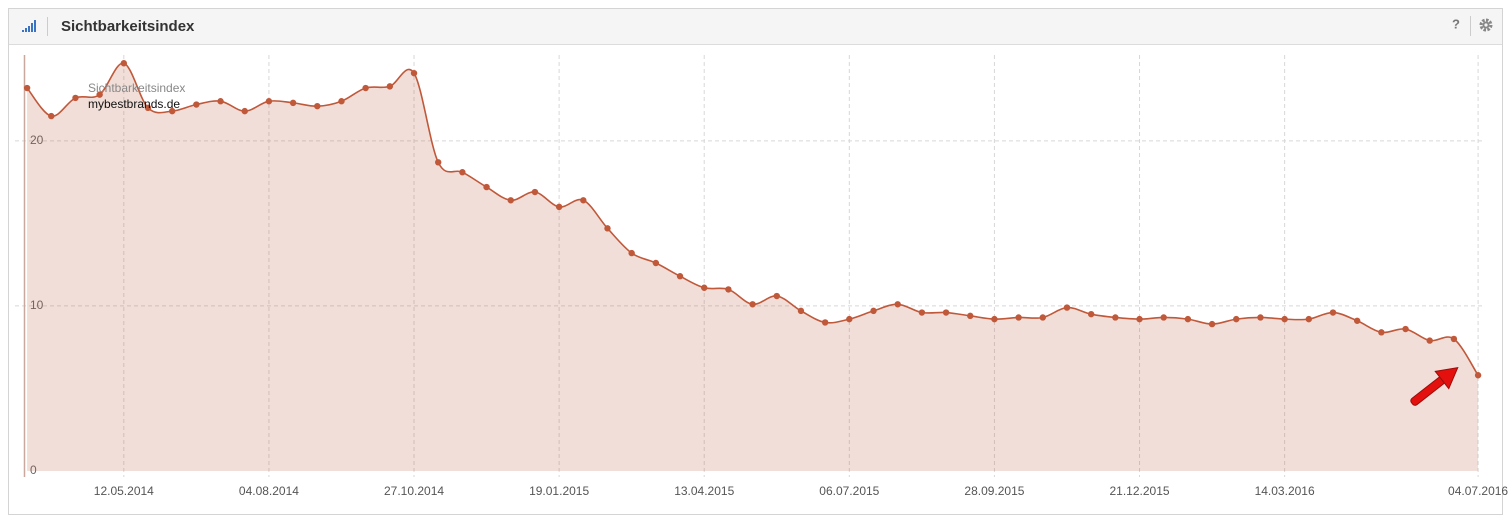 The height and width of the screenshot is (531, 1511). Describe the element at coordinates (269, 491) in the screenshot. I see `x-tick-label: 04.08.2014` at that location.